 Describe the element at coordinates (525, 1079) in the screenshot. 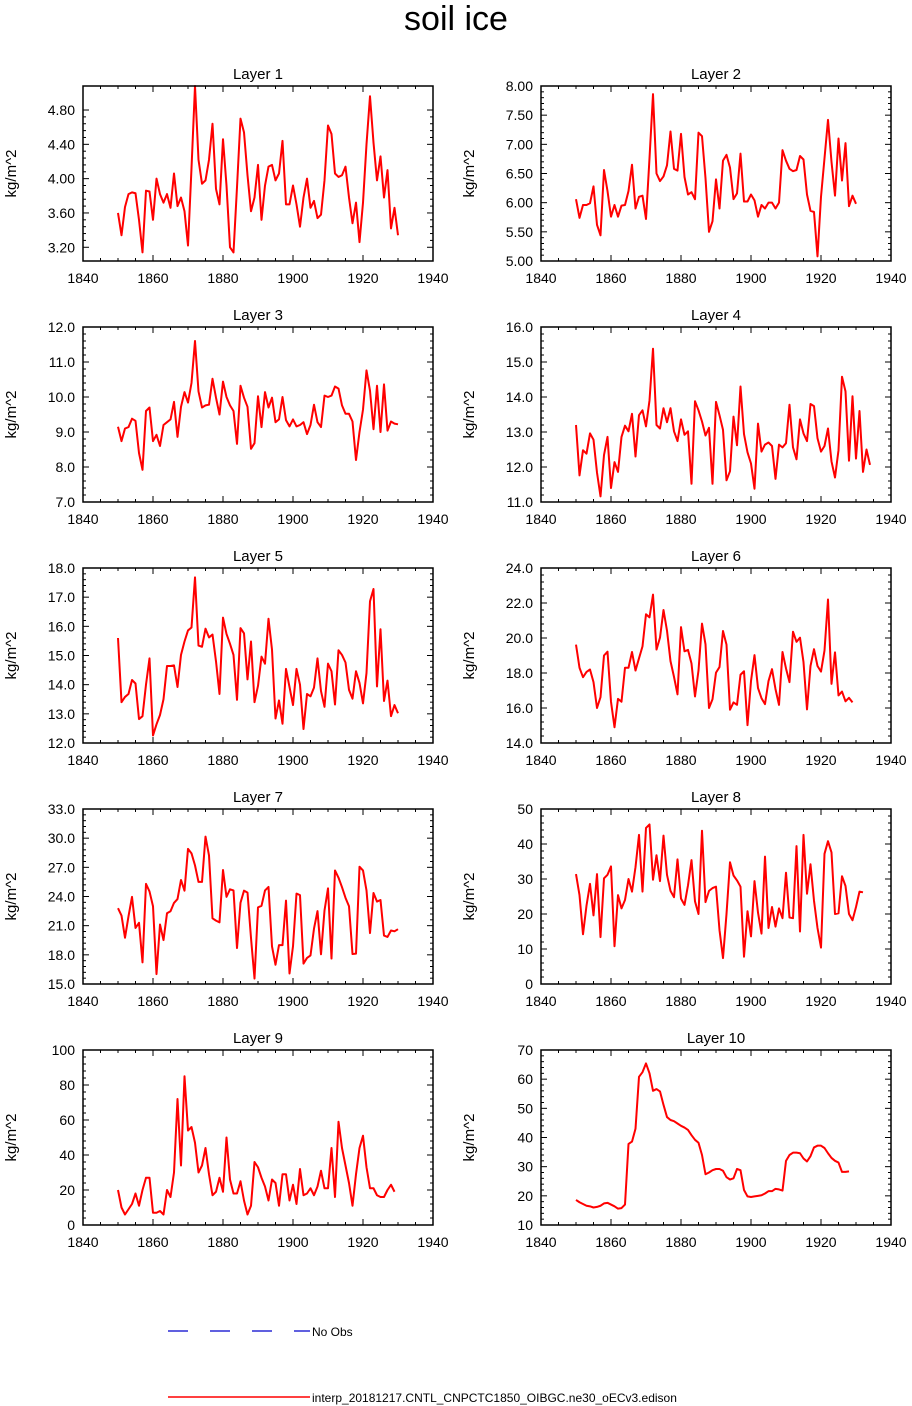

I see `y-tick-label: 60` at that location.